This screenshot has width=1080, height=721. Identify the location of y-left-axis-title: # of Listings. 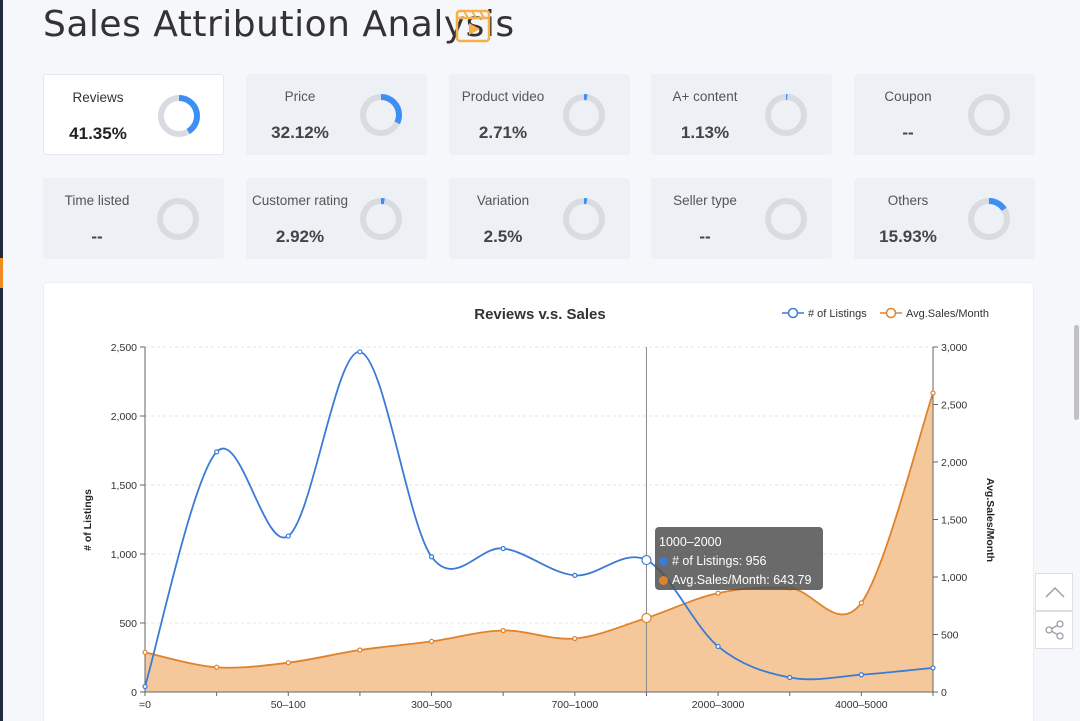
(88, 520).